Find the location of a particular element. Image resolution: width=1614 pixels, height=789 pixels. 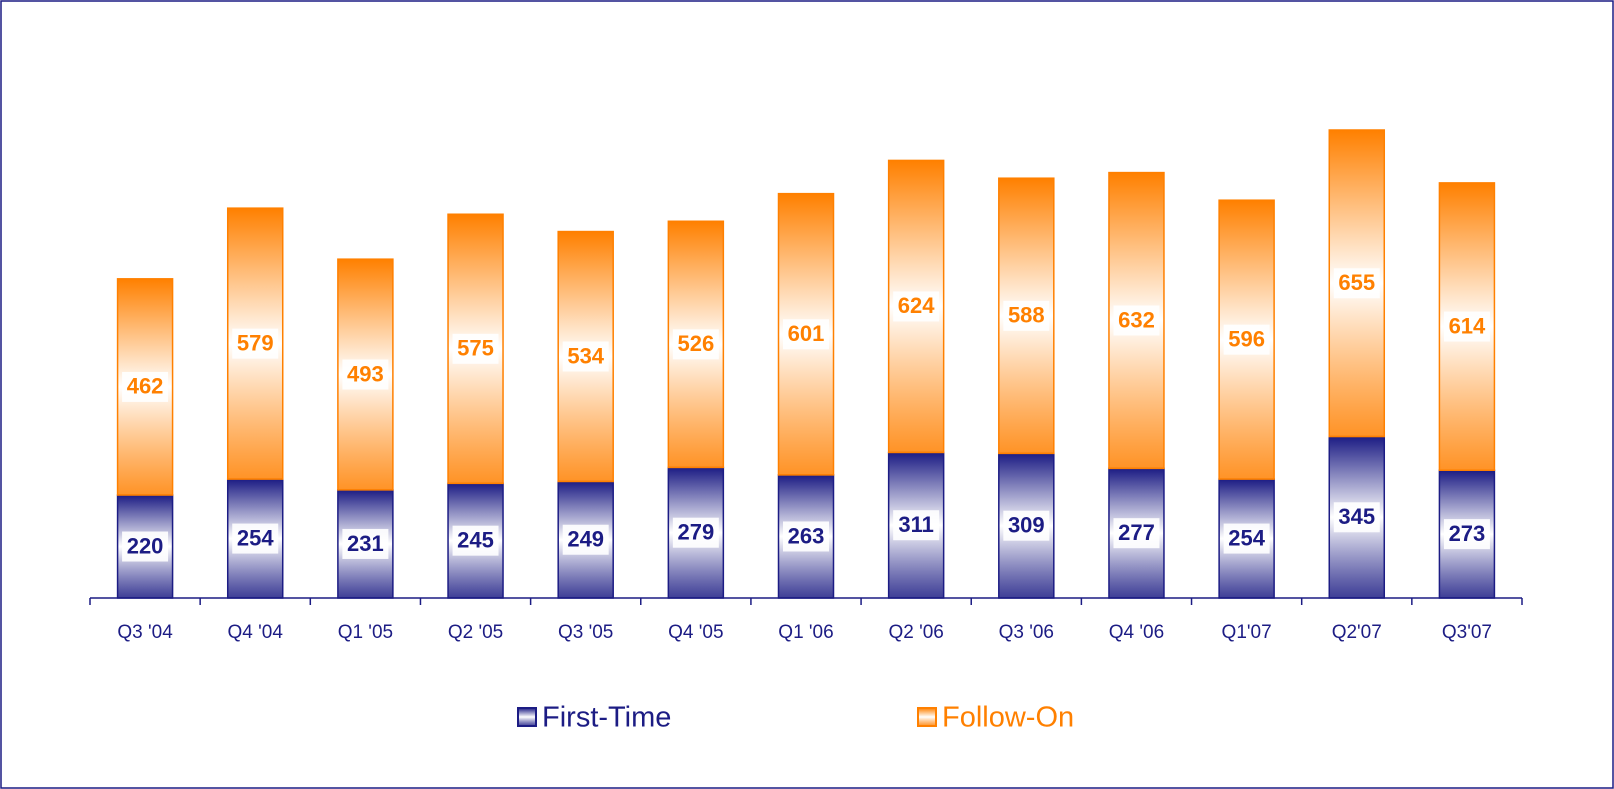

x-tick-label: Q3'07 is located at coordinates (1467, 632).